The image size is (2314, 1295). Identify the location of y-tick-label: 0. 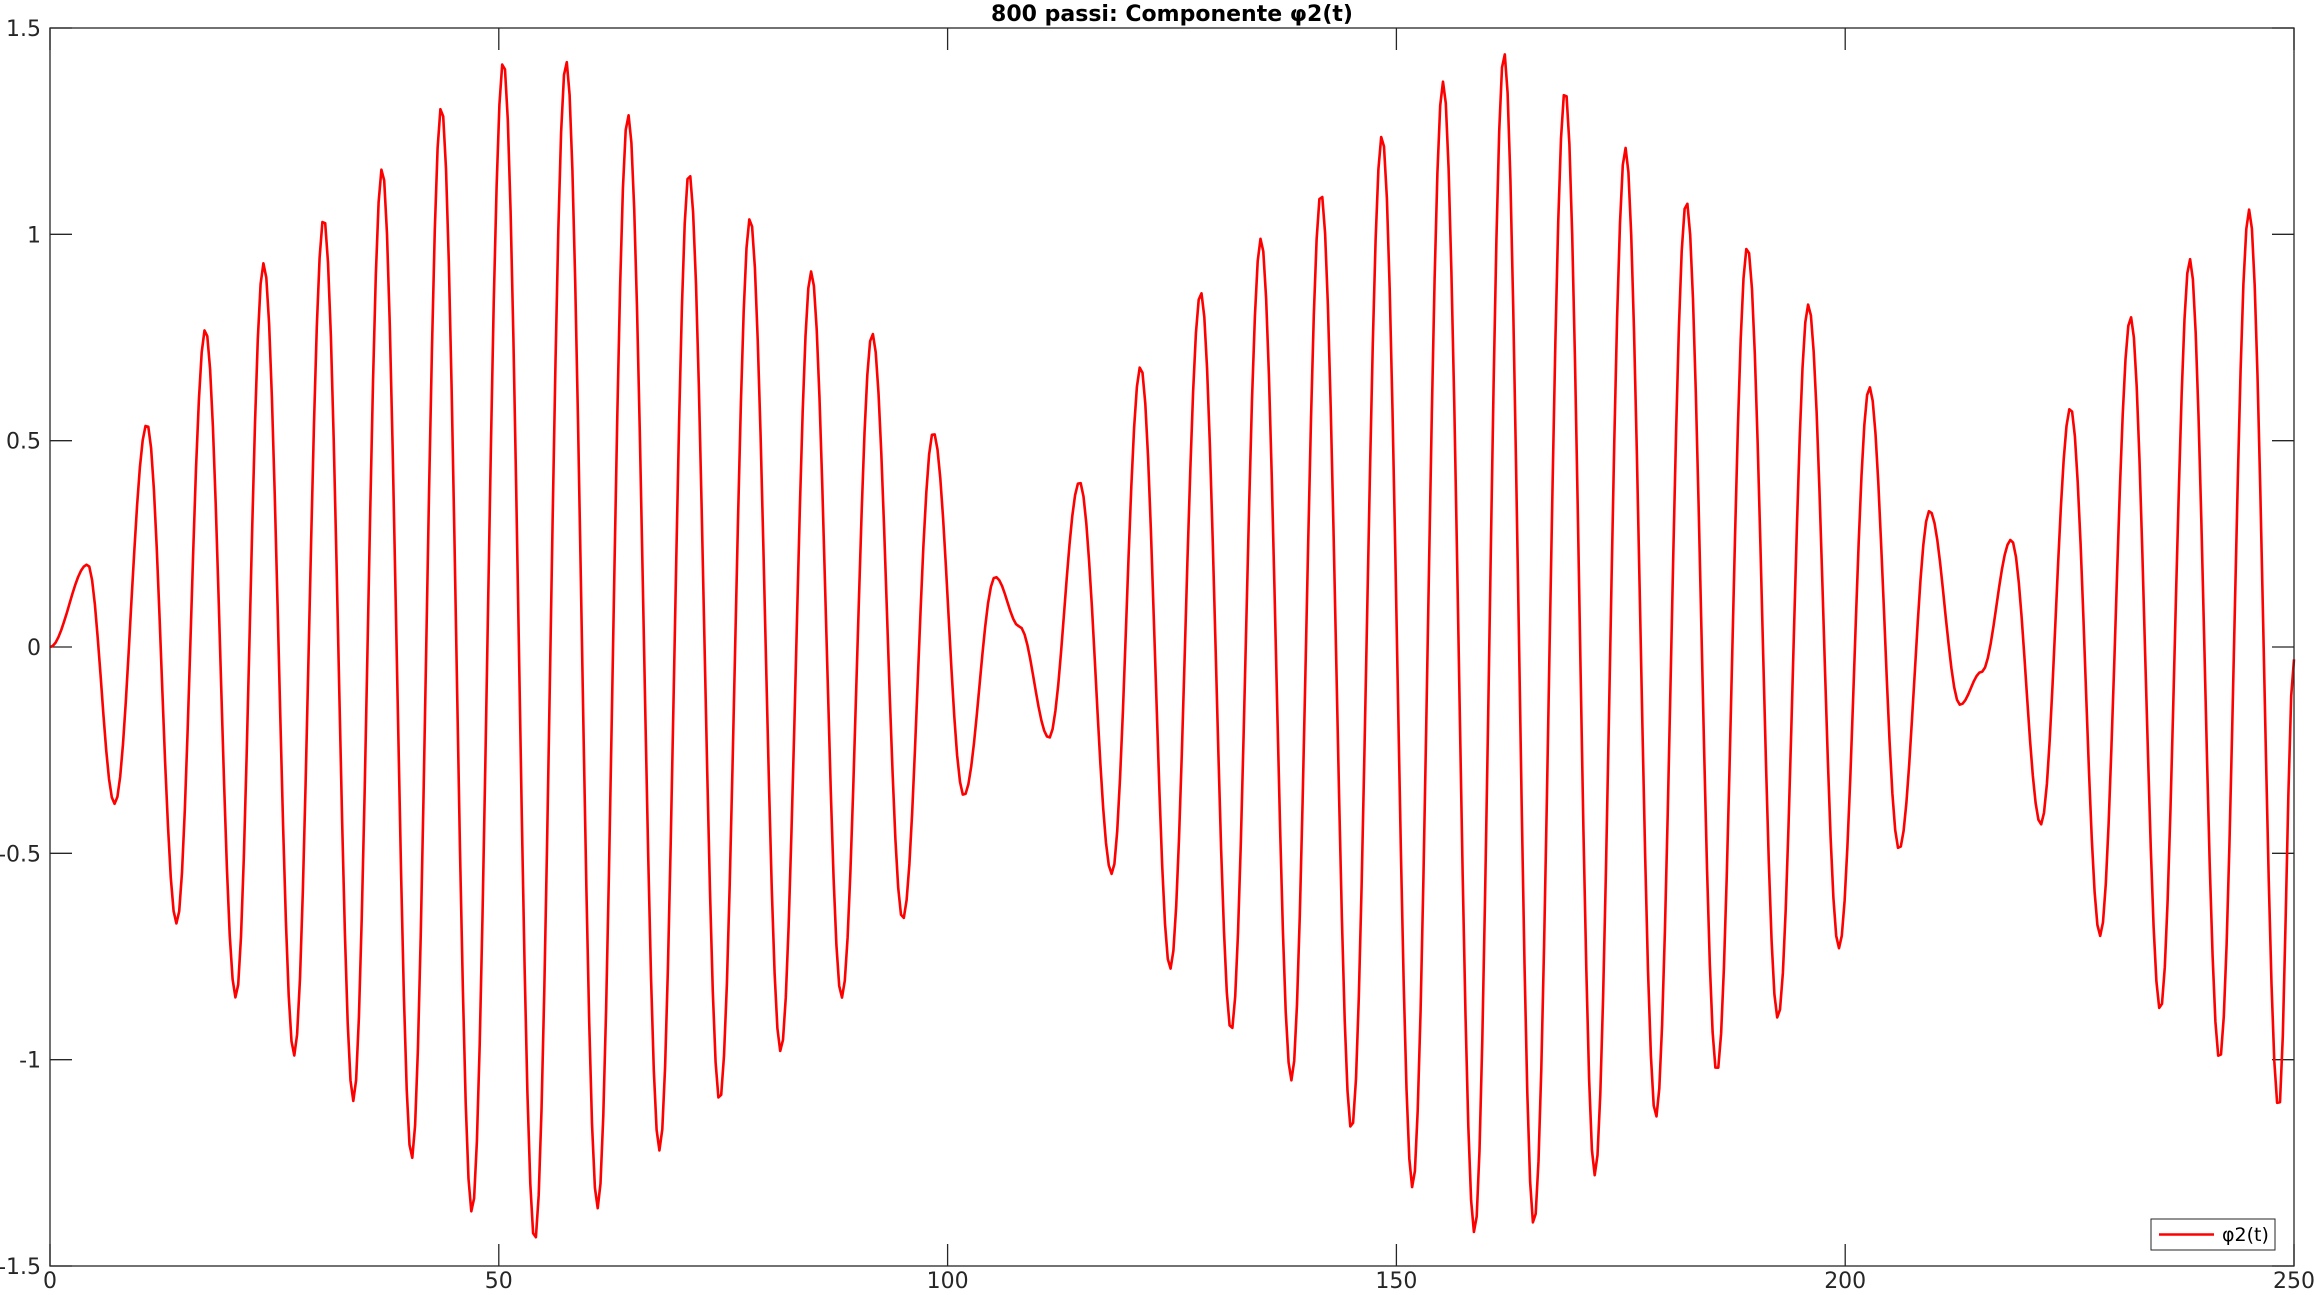
(34, 648).